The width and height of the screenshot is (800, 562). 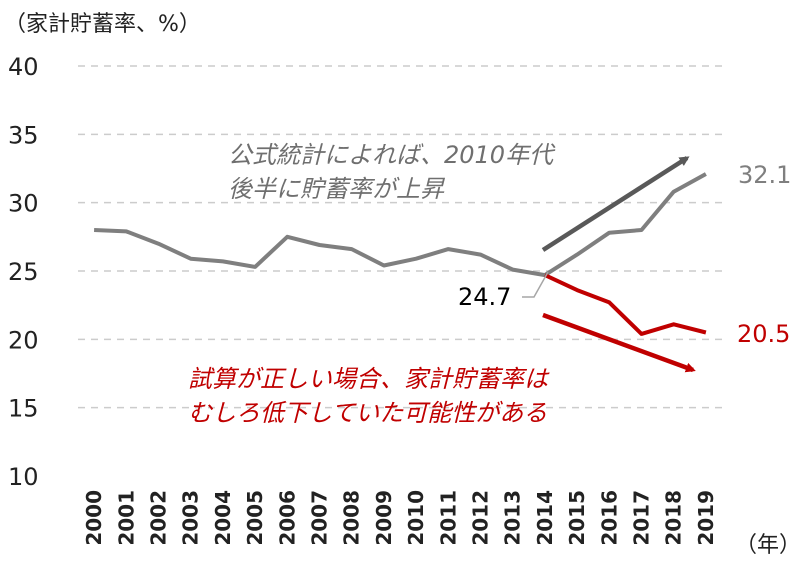 I want to click on x-tick-2018: 2018, so click(x=674, y=518).